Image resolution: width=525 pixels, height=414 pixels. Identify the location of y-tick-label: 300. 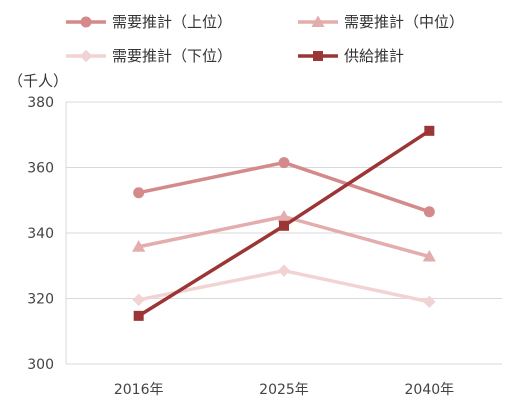
(40, 365).